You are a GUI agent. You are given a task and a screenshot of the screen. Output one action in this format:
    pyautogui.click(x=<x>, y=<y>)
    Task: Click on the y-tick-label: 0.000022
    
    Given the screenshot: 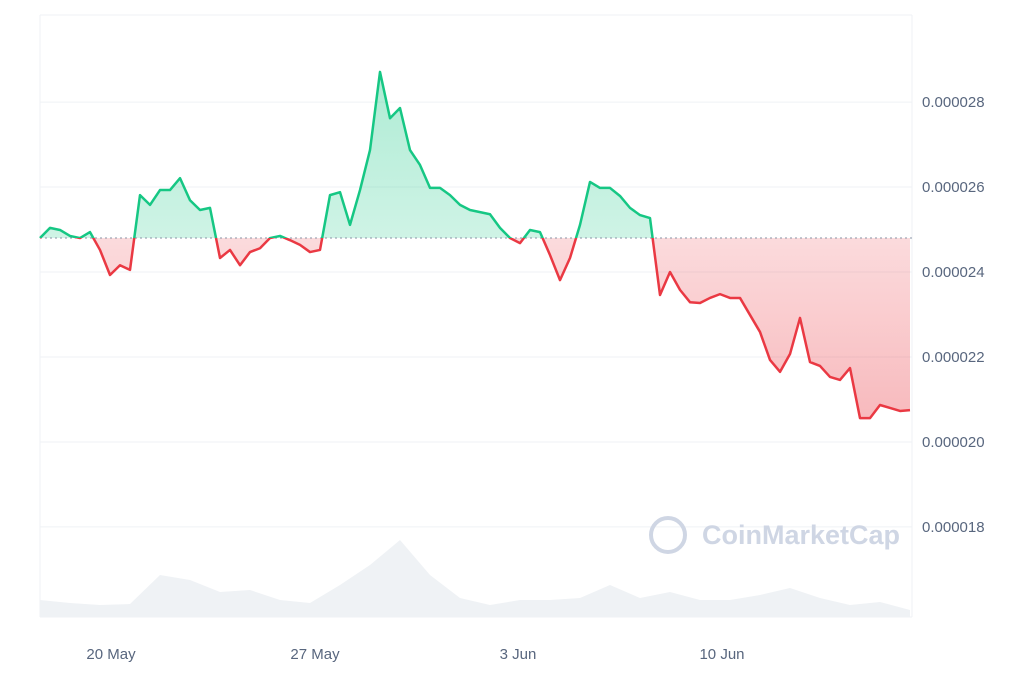 What is the action you would take?
    pyautogui.click(x=953, y=357)
    